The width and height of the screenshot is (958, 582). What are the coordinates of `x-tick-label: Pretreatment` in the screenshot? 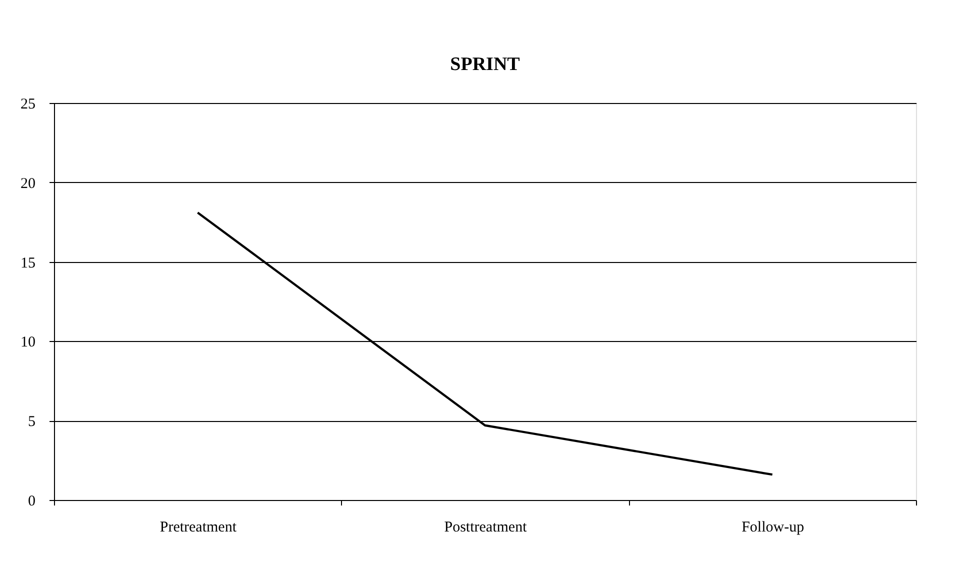 It's located at (199, 528).